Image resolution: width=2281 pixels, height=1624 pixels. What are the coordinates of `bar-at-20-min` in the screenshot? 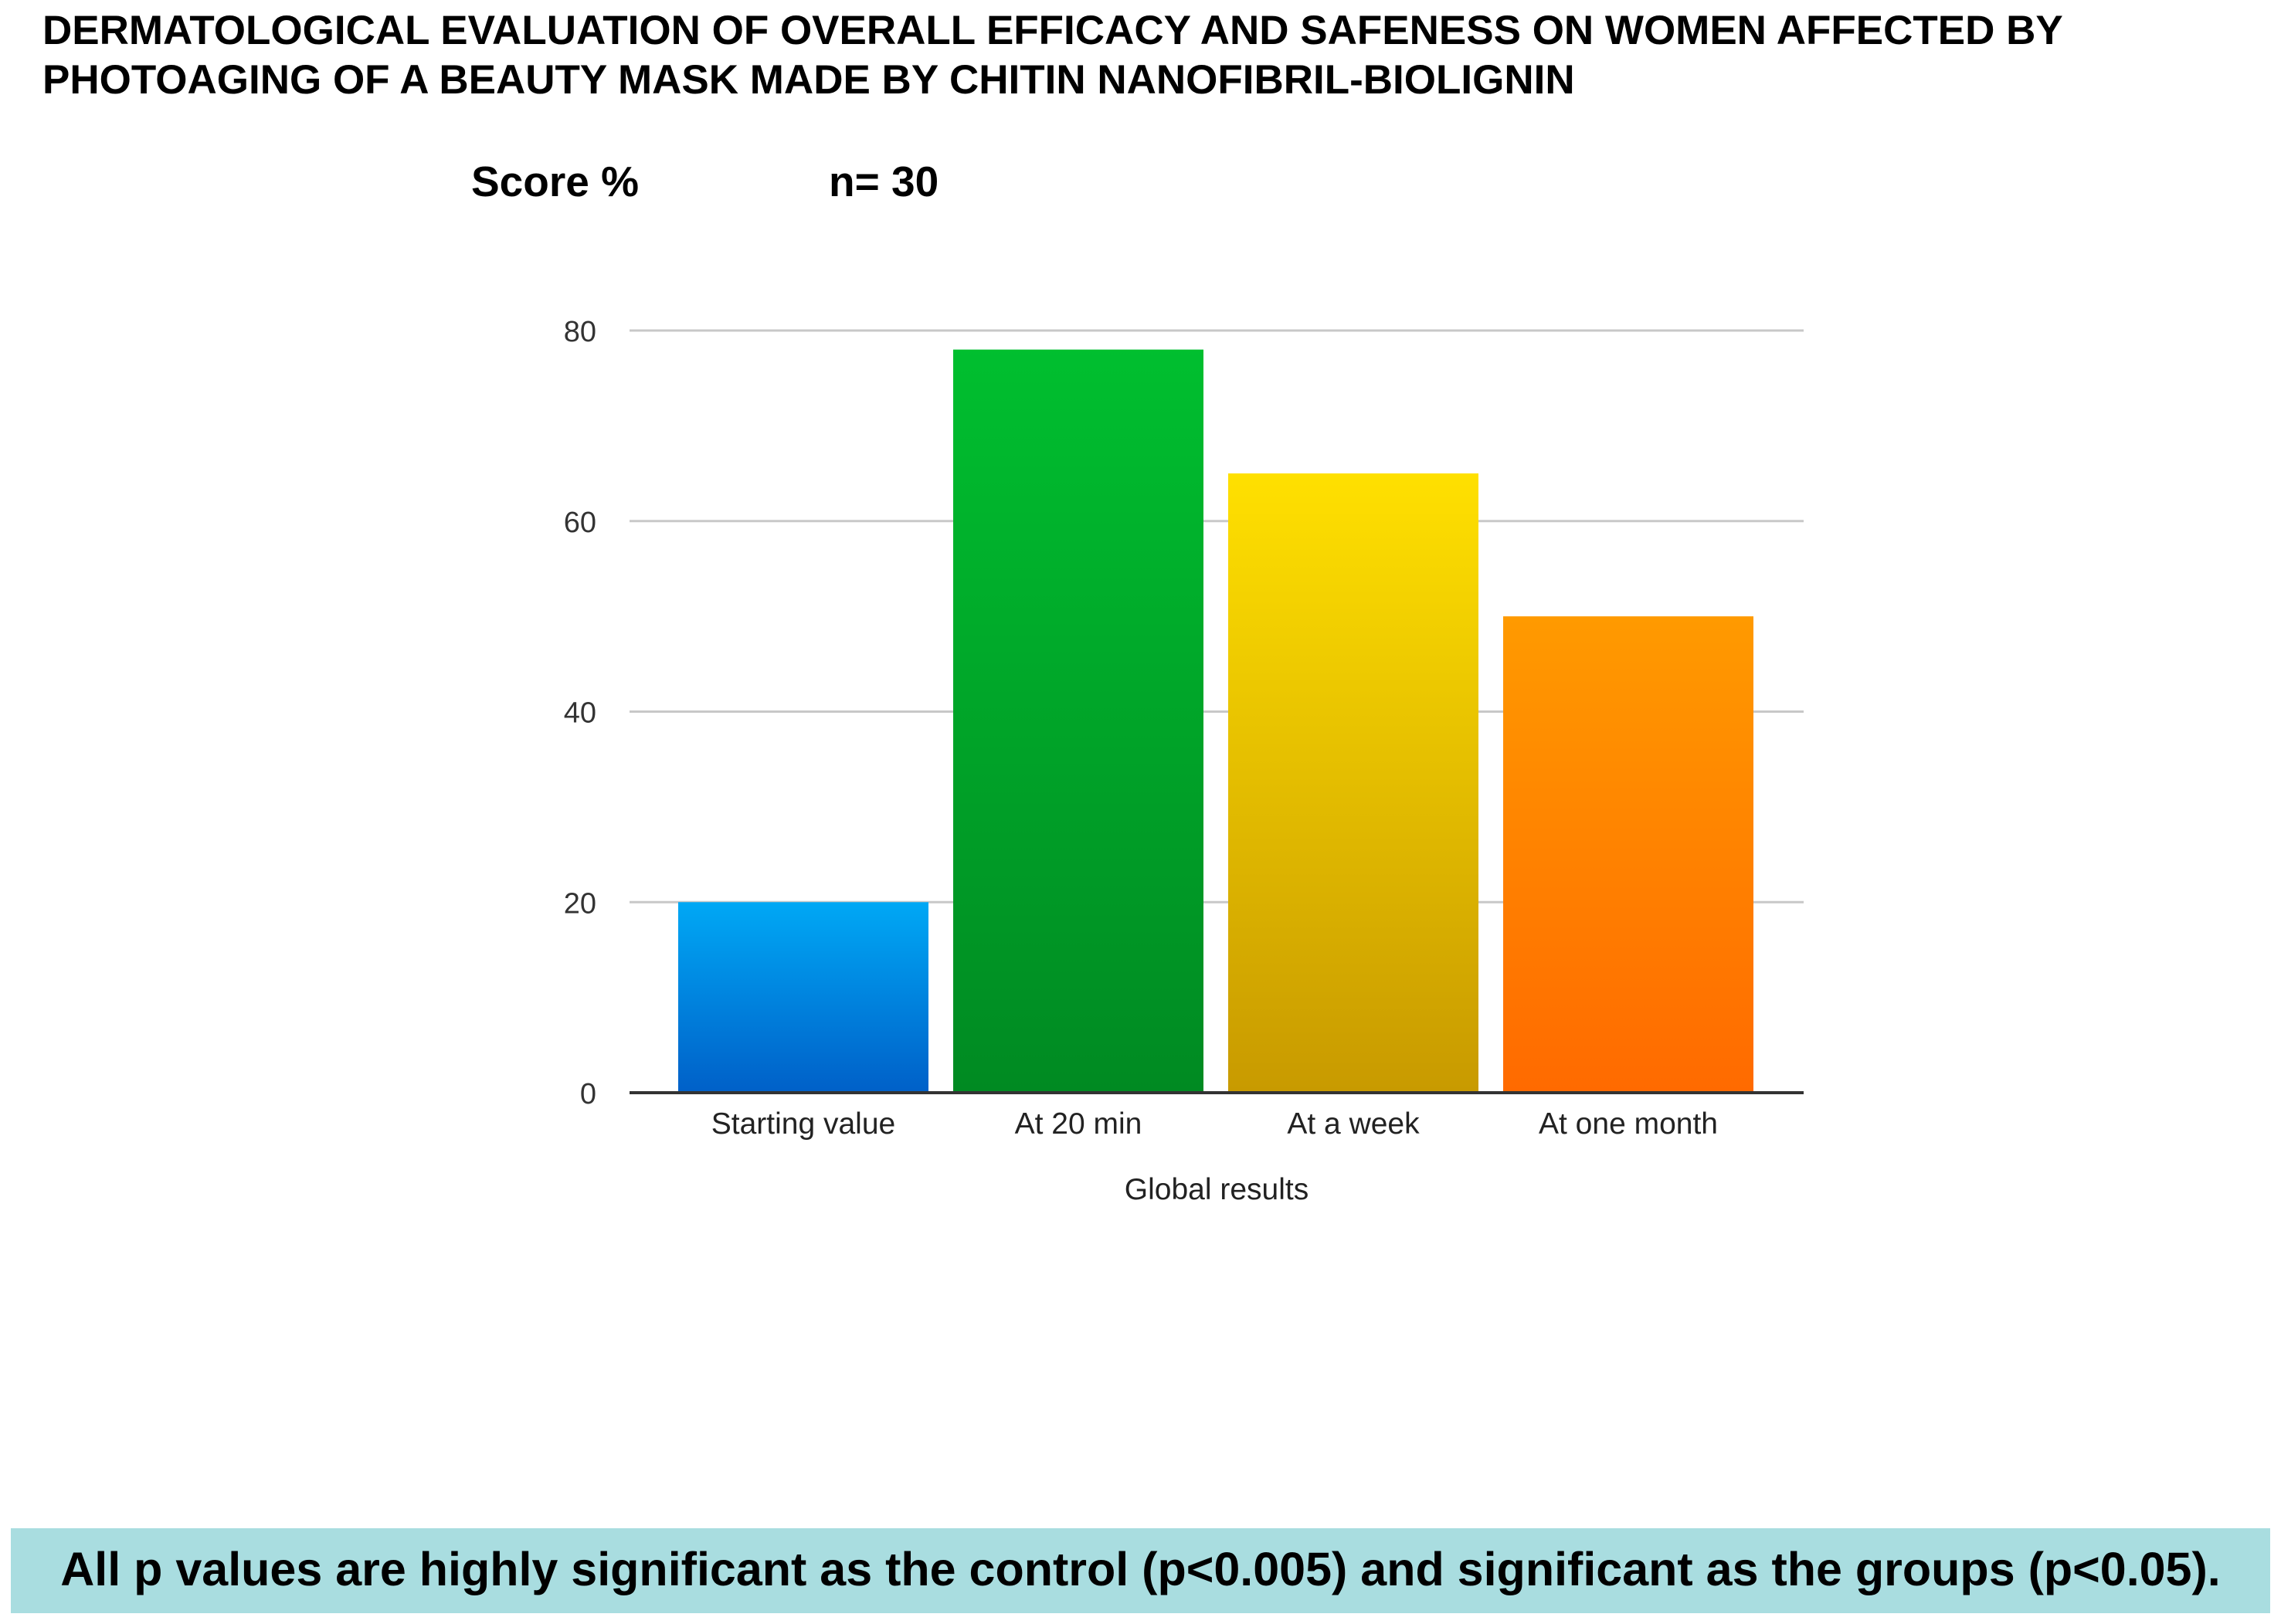 It's located at (1078, 721).